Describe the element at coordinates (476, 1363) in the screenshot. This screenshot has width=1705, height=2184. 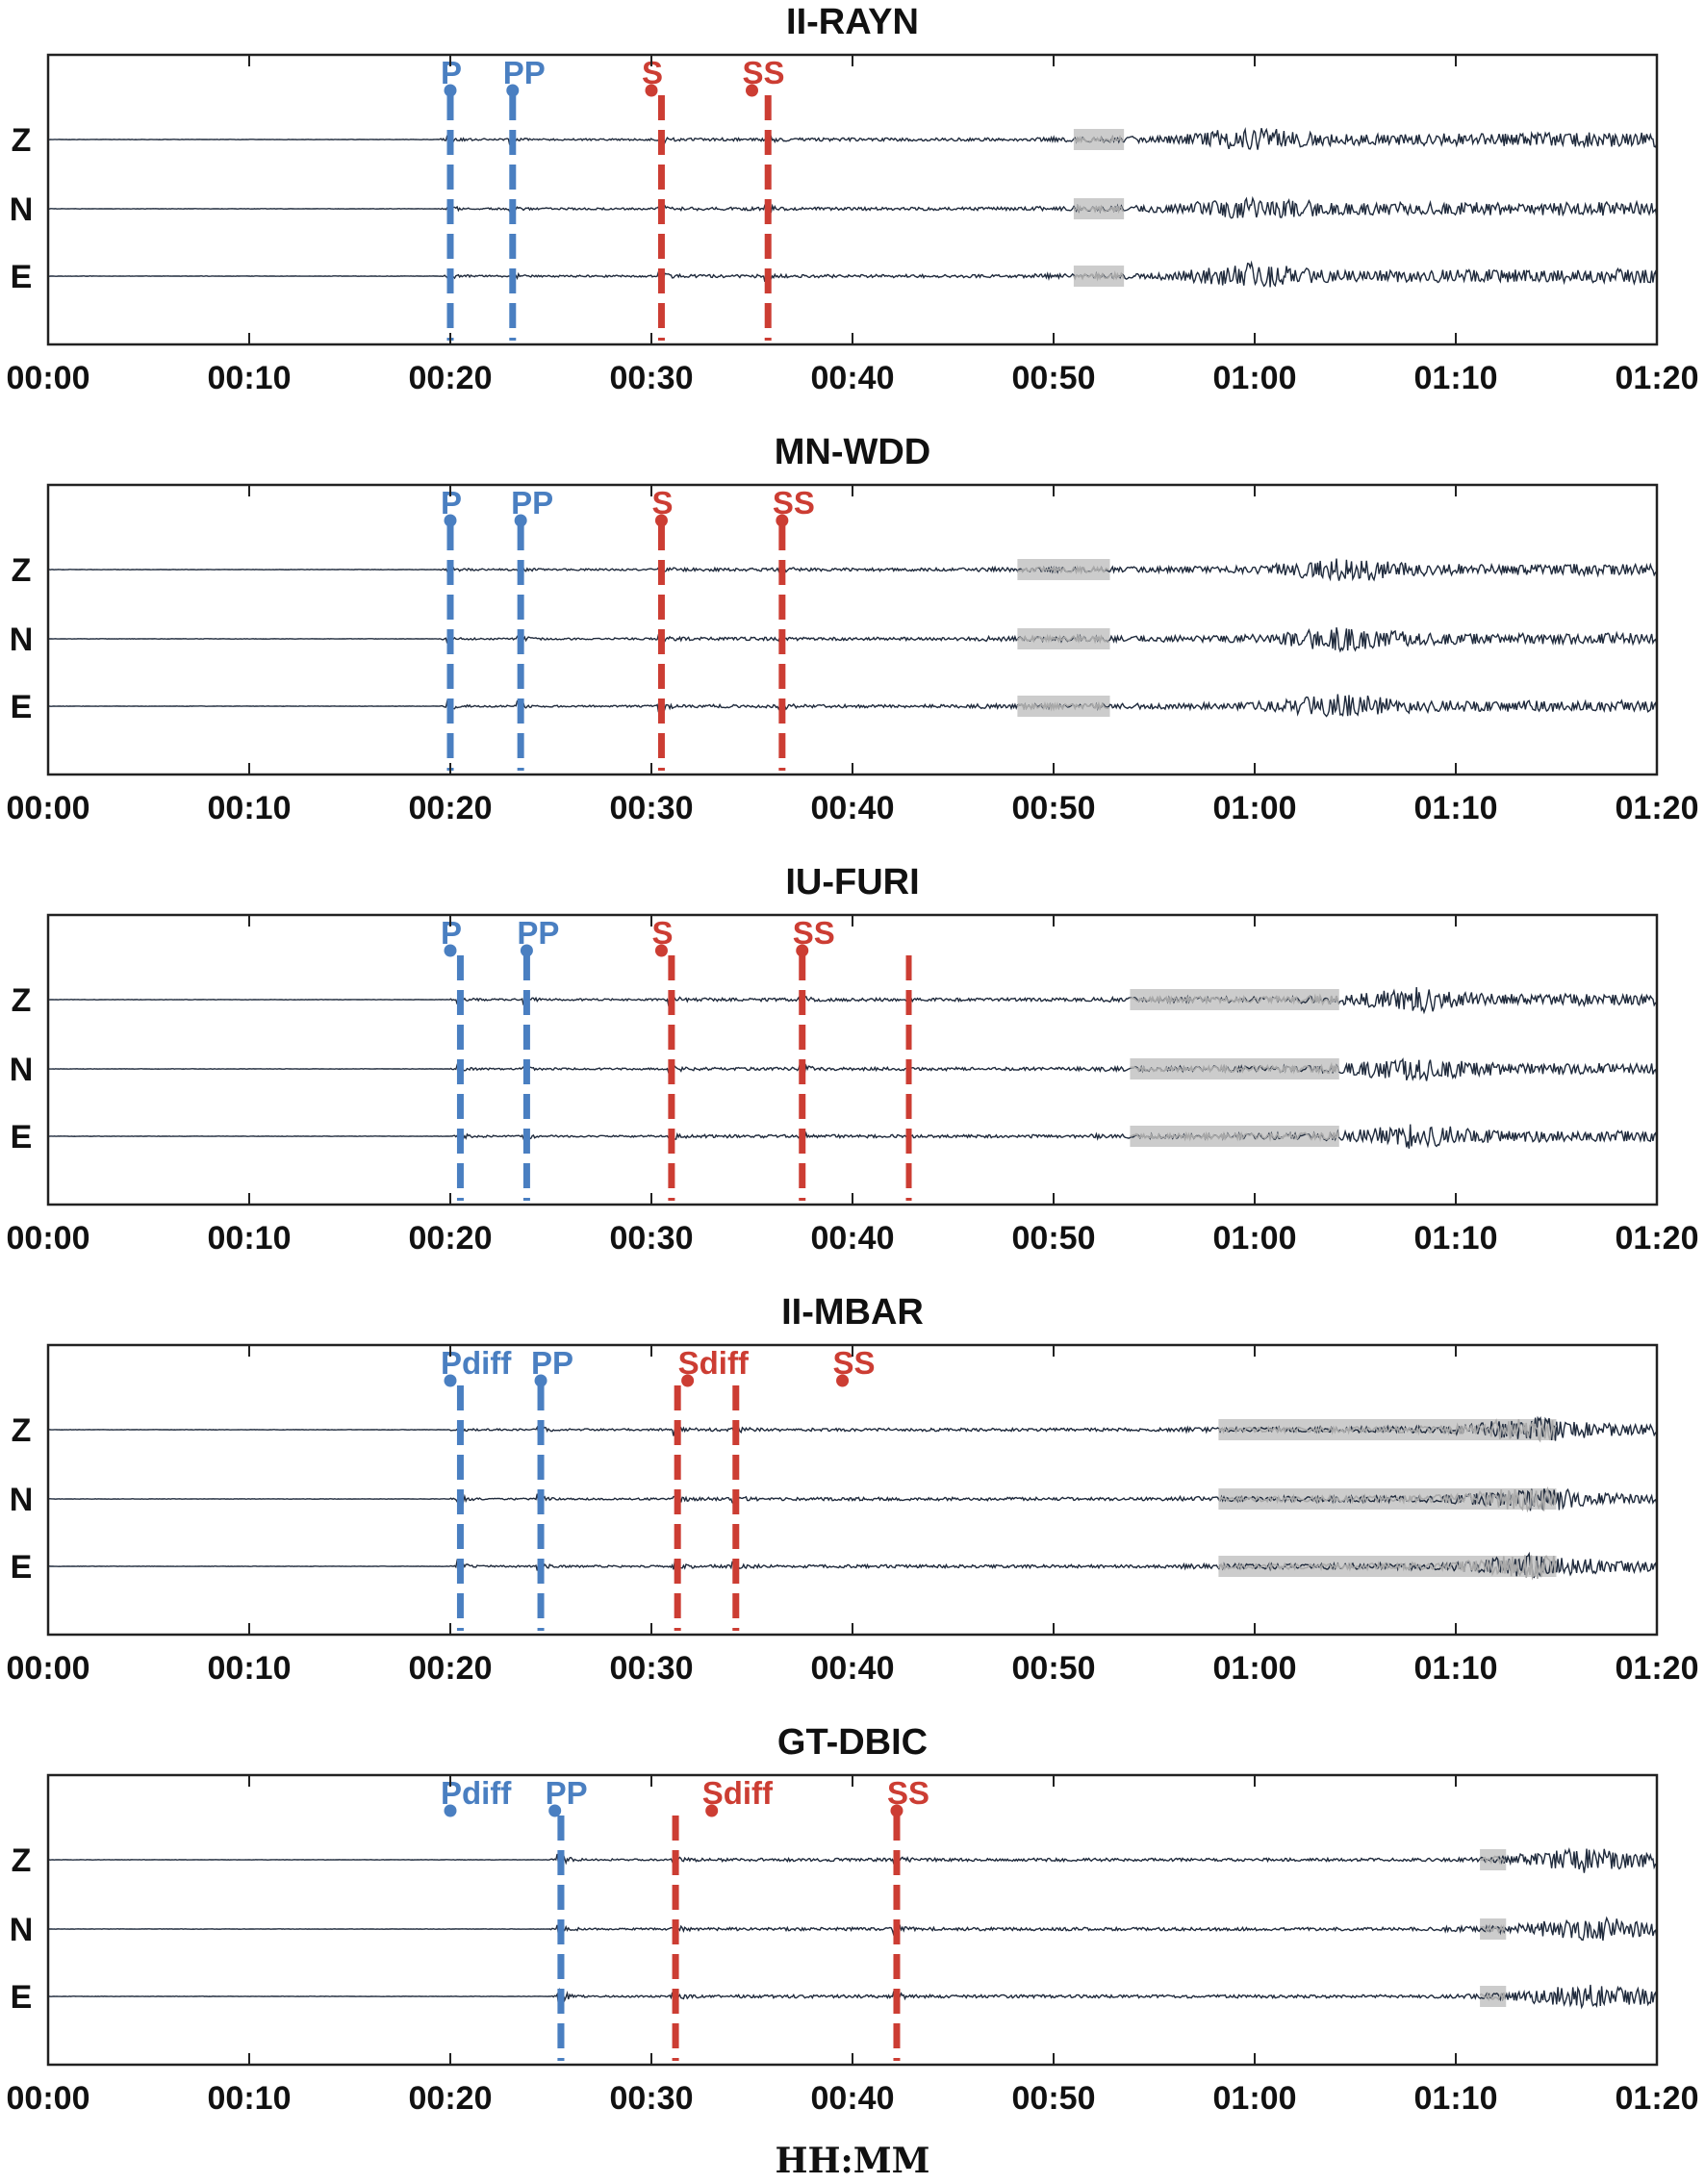
I see `phase-label-pdiff: Pdiff` at that location.